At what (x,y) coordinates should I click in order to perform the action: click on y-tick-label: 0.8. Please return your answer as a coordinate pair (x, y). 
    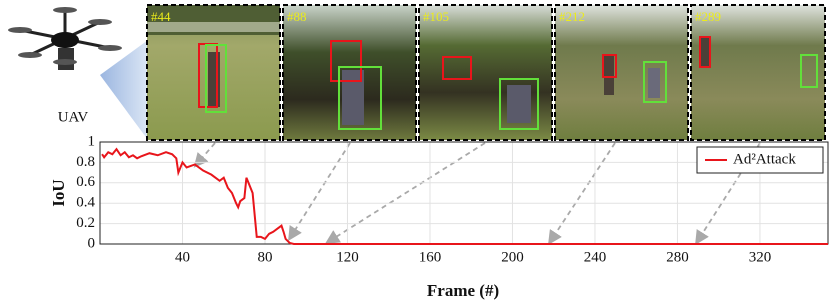
    Looking at the image, I should click on (85, 162).